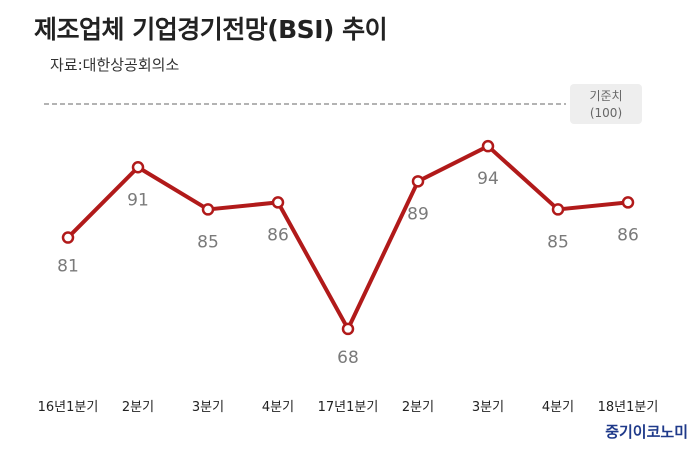 This screenshot has height=450, width=700. Describe the element at coordinates (628, 407) in the screenshot. I see `x-tick-label: 18년1분기` at that location.